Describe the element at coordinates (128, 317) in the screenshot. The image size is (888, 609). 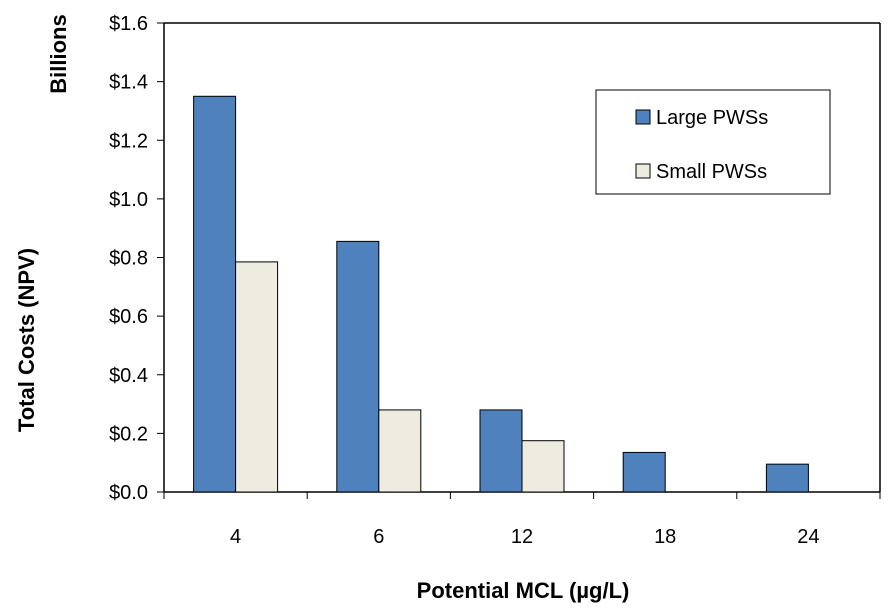
I see `y-tick-label: $0.6` at that location.